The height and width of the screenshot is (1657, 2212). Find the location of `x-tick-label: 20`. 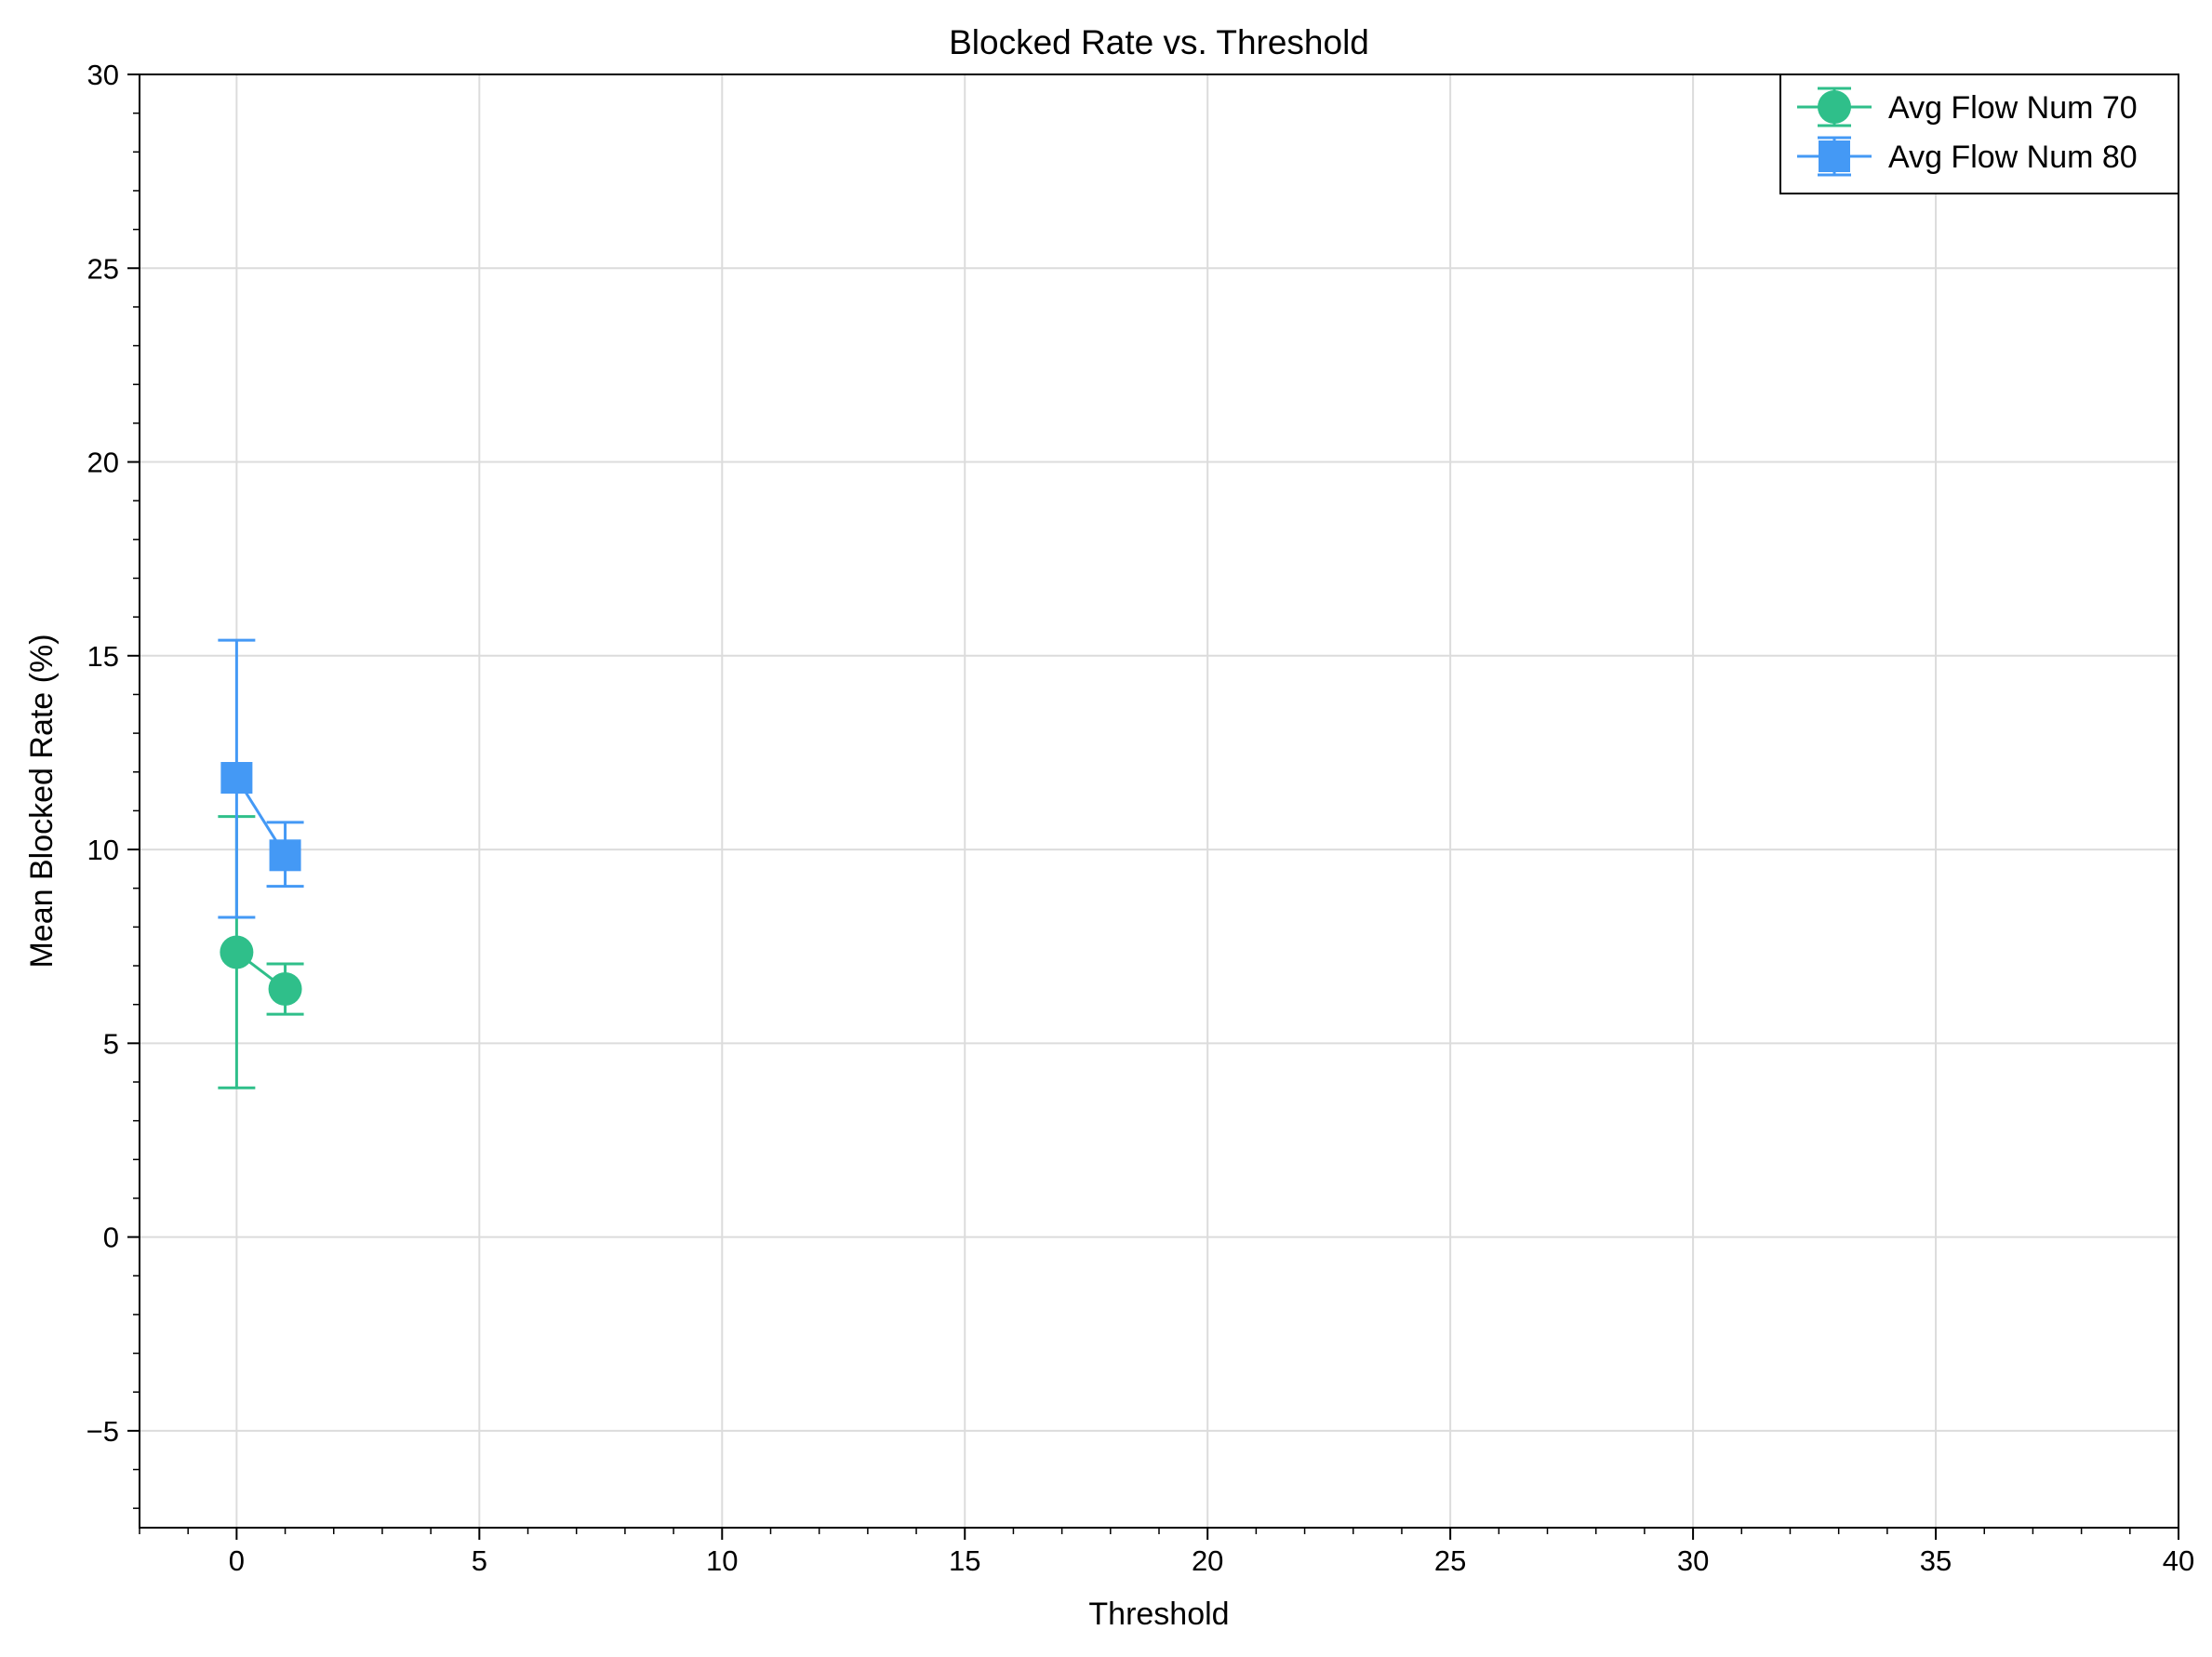

x-tick-label: 20 is located at coordinates (1207, 1560).